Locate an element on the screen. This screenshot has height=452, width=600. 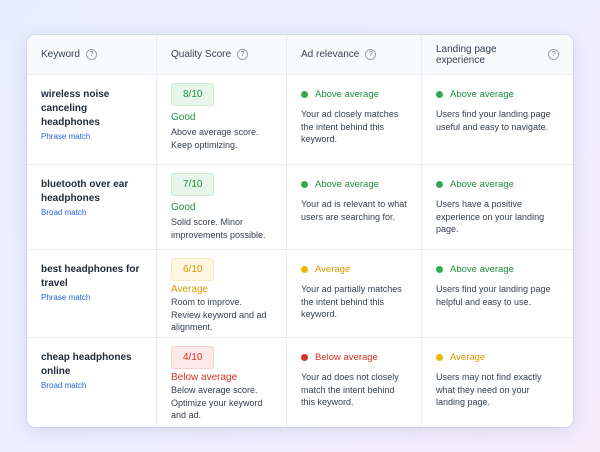
column-header-landing-page-label: Landing page experience is located at coordinates (466, 54).